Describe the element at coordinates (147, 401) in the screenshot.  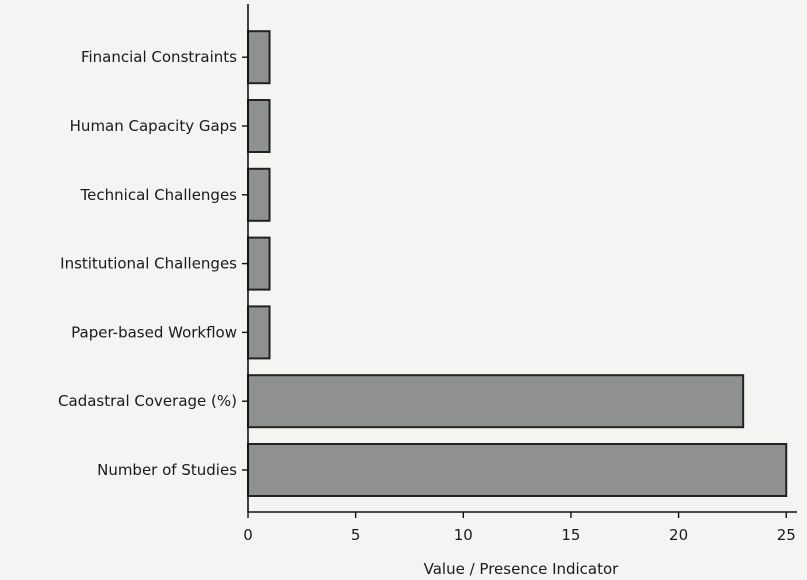
I see `y-tick-label-cadastral-coverage: Cadastral Coverage (%)` at that location.